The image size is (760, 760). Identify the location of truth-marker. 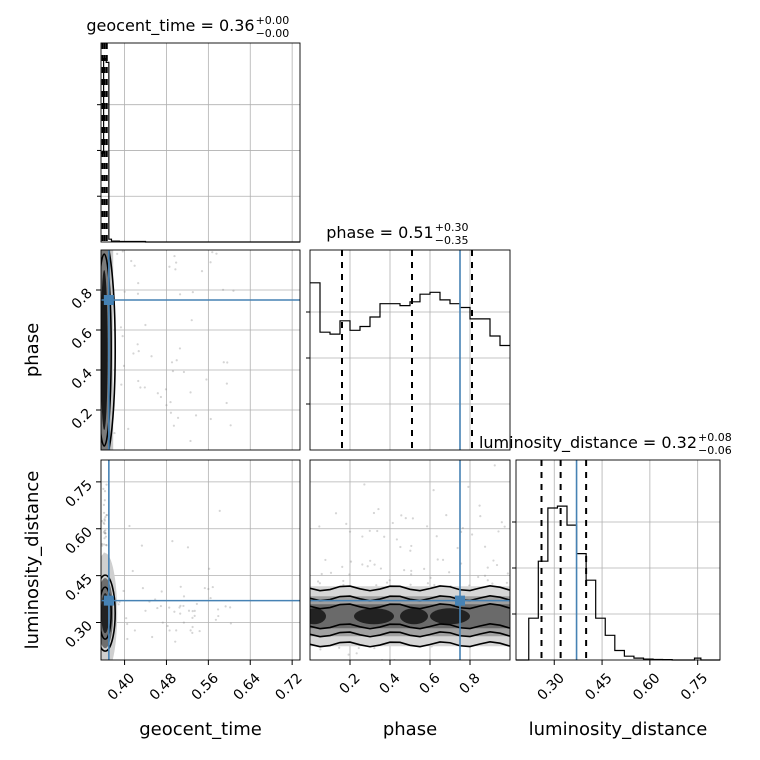
(108, 300).